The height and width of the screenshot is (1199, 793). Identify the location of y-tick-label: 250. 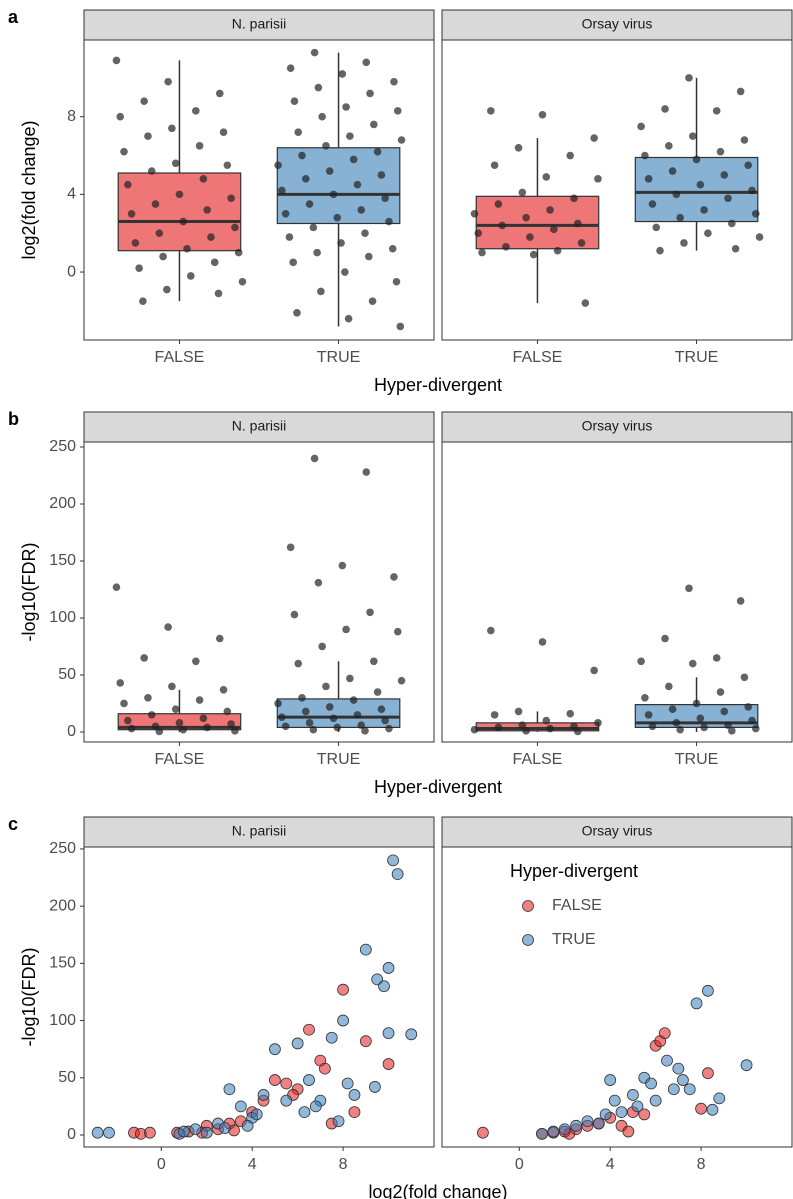
(62, 446).